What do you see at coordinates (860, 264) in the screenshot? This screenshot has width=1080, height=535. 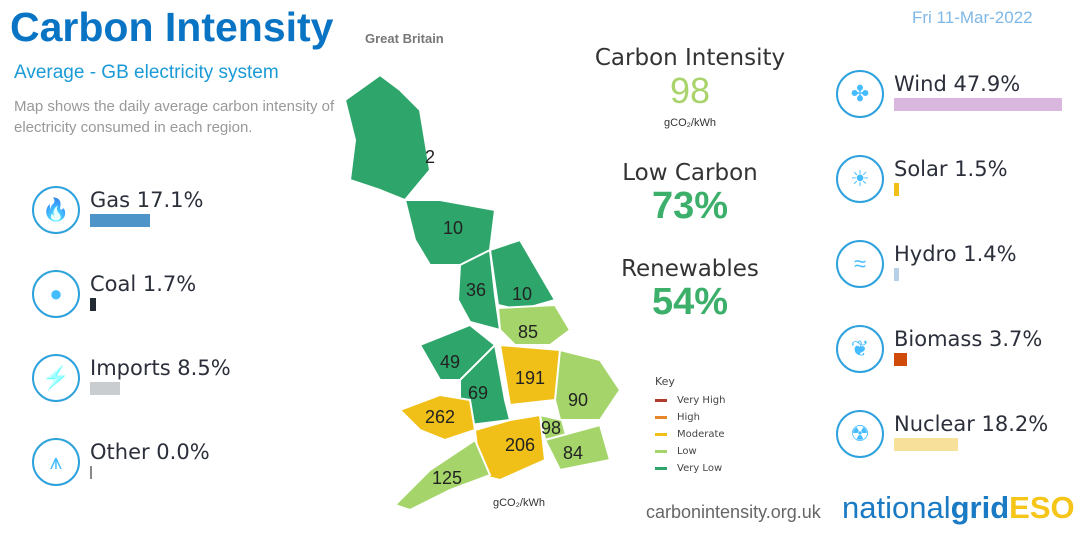 I see `waves-icon: ≈` at bounding box center [860, 264].